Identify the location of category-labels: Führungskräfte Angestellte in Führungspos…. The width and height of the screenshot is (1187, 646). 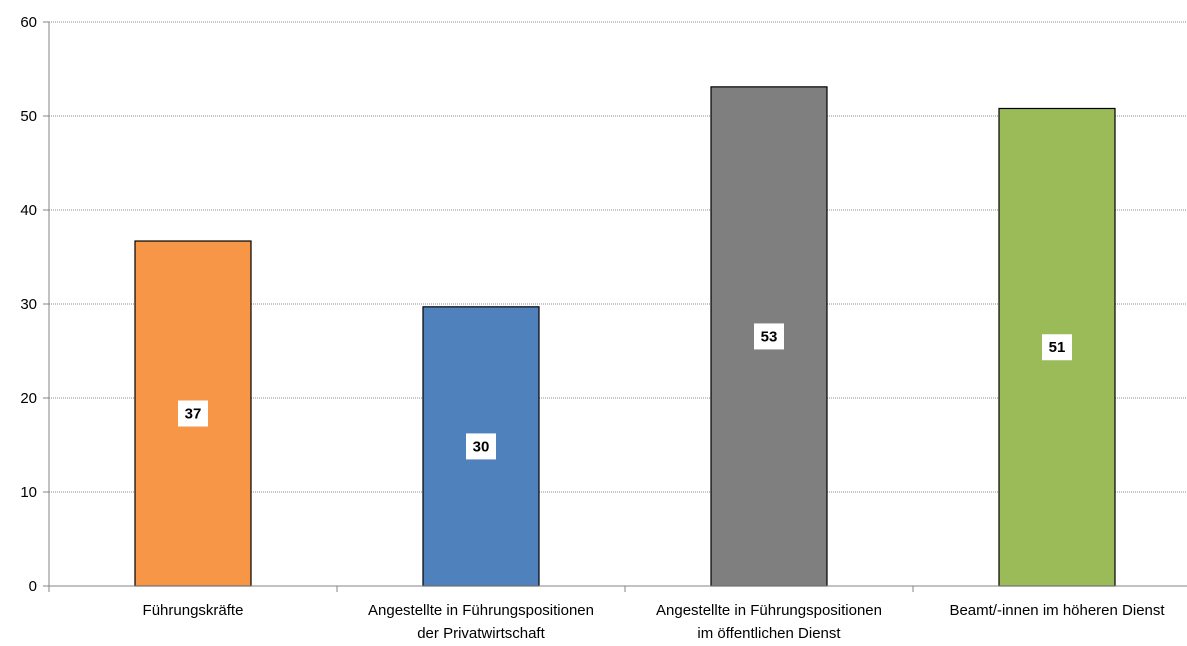
(654, 622).